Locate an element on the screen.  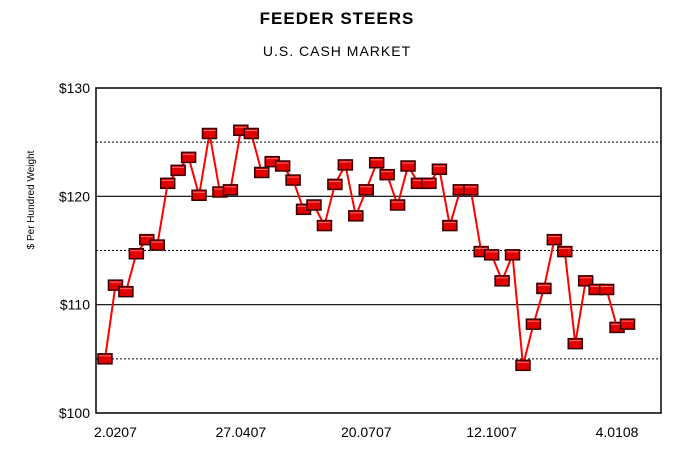
y-tick-label: $120 is located at coordinates (74, 196).